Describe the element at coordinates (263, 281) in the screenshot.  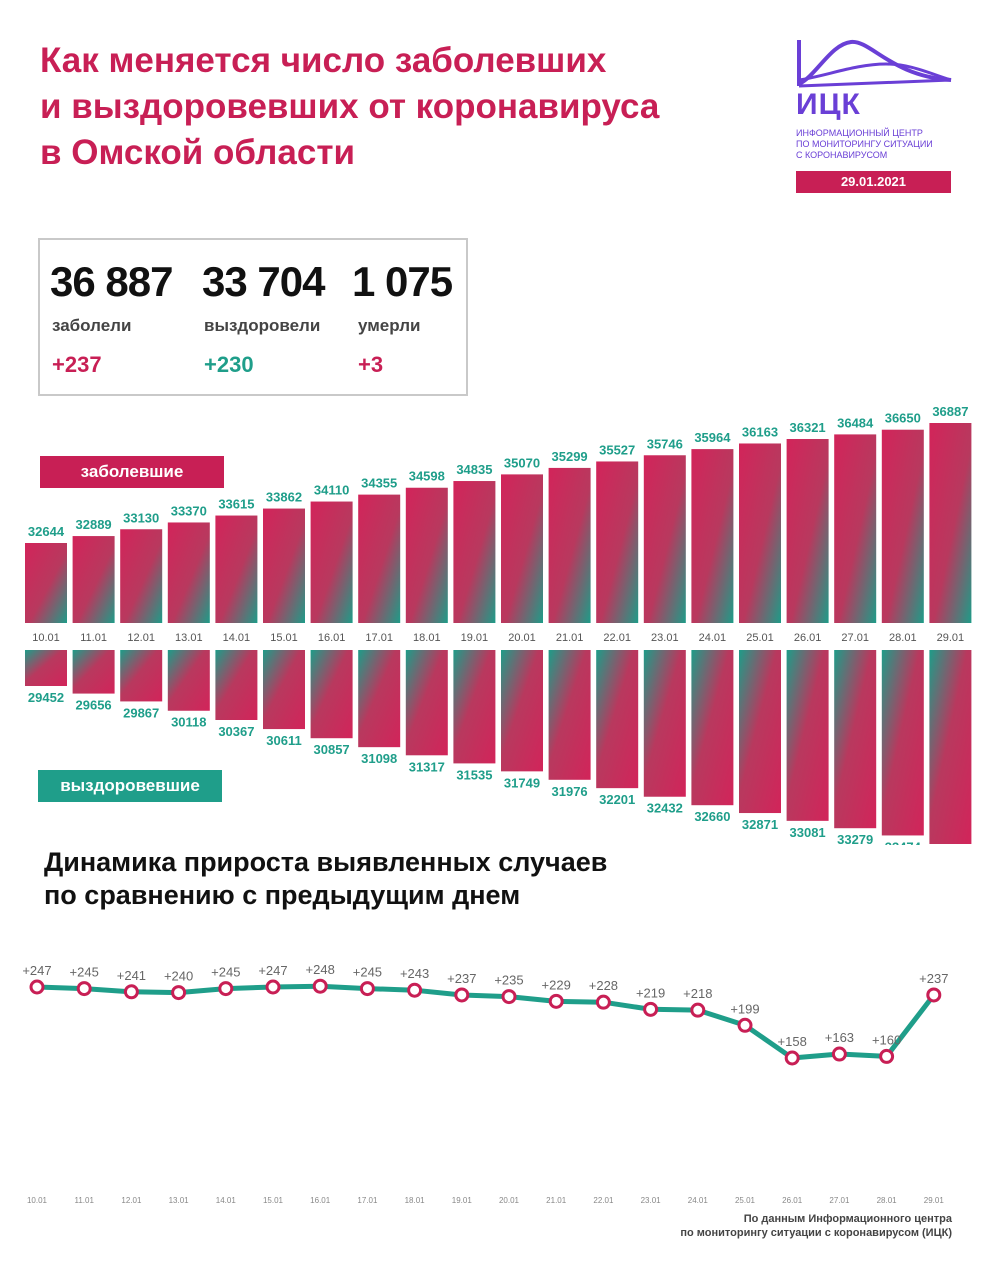
I see `stat-recovered-value: 33 704` at that location.